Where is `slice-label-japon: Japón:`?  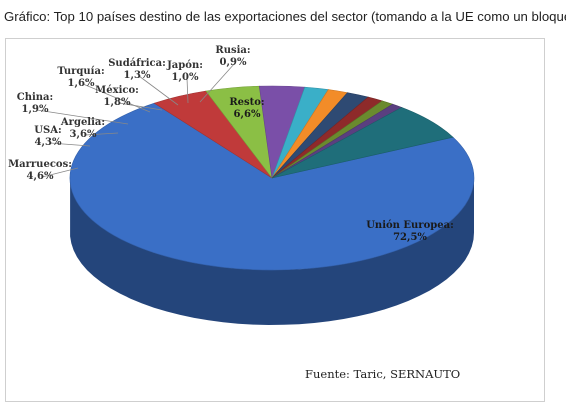
slice-label-japon: Japón: is located at coordinates (184, 65).